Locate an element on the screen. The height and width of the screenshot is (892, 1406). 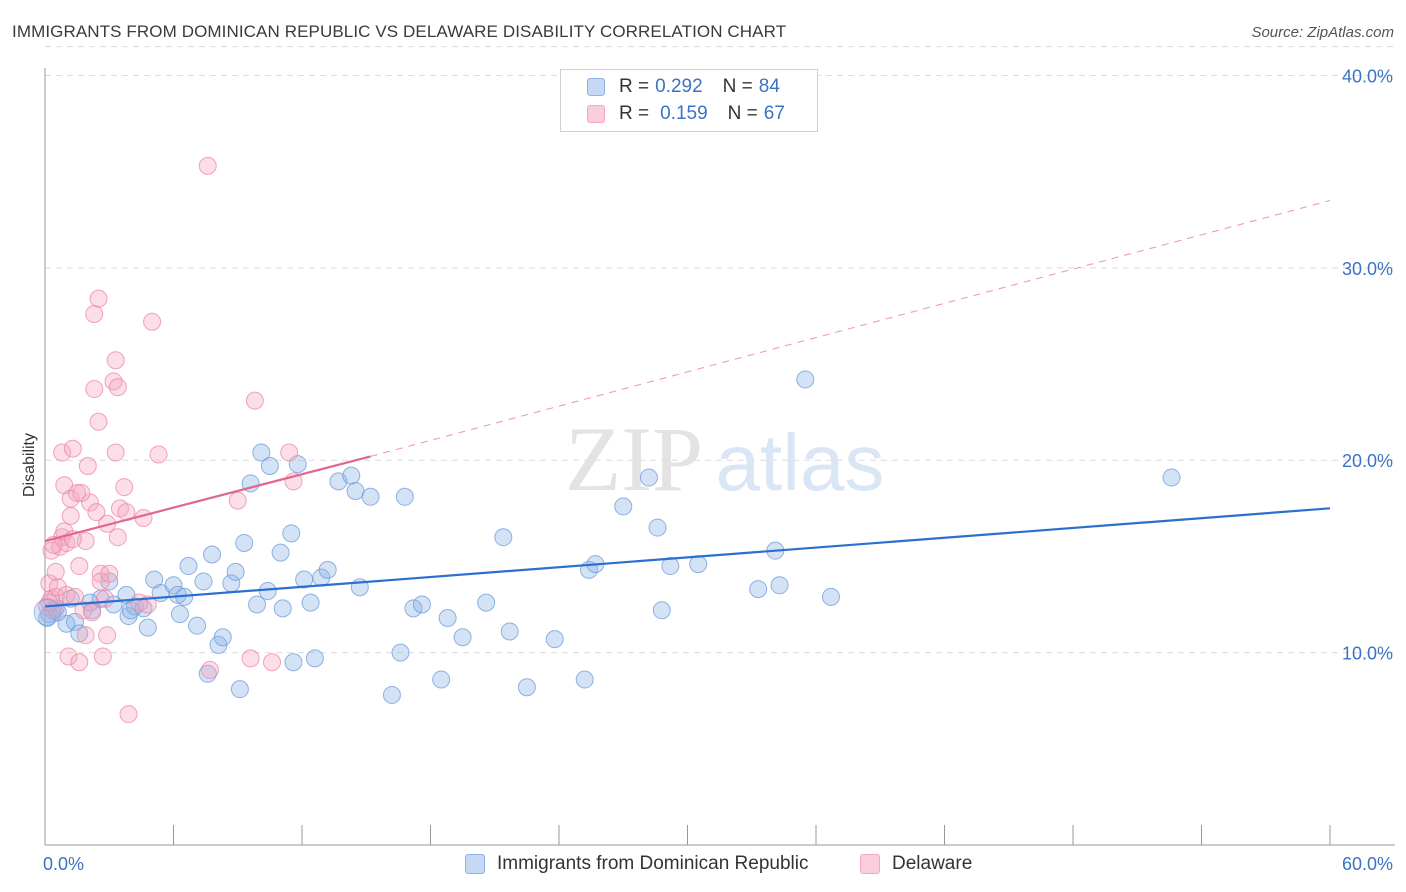
legend-n-label: N = is located at coordinates (737, 86).